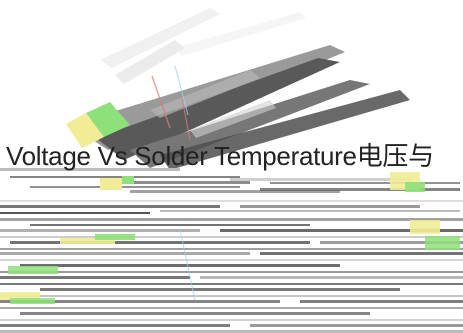  What do you see at coordinates (230, 180) in the screenshot?
I see `glitch-band-middle` at bounding box center [230, 180].